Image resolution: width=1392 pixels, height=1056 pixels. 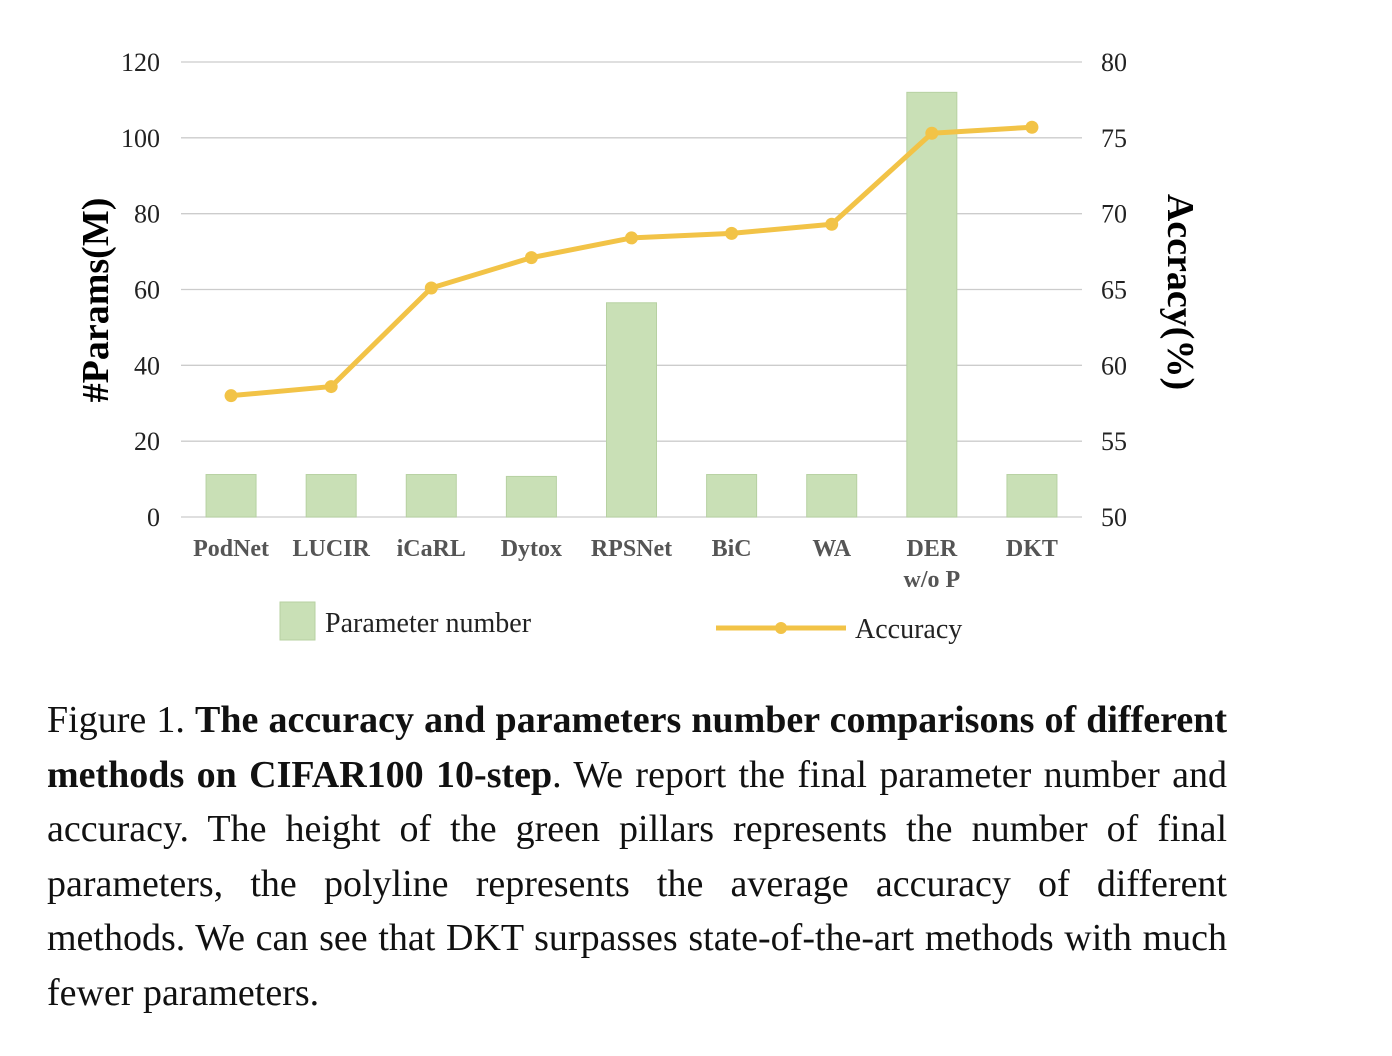 What do you see at coordinates (153, 517) in the screenshot?
I see `y-tick-left: 0` at bounding box center [153, 517].